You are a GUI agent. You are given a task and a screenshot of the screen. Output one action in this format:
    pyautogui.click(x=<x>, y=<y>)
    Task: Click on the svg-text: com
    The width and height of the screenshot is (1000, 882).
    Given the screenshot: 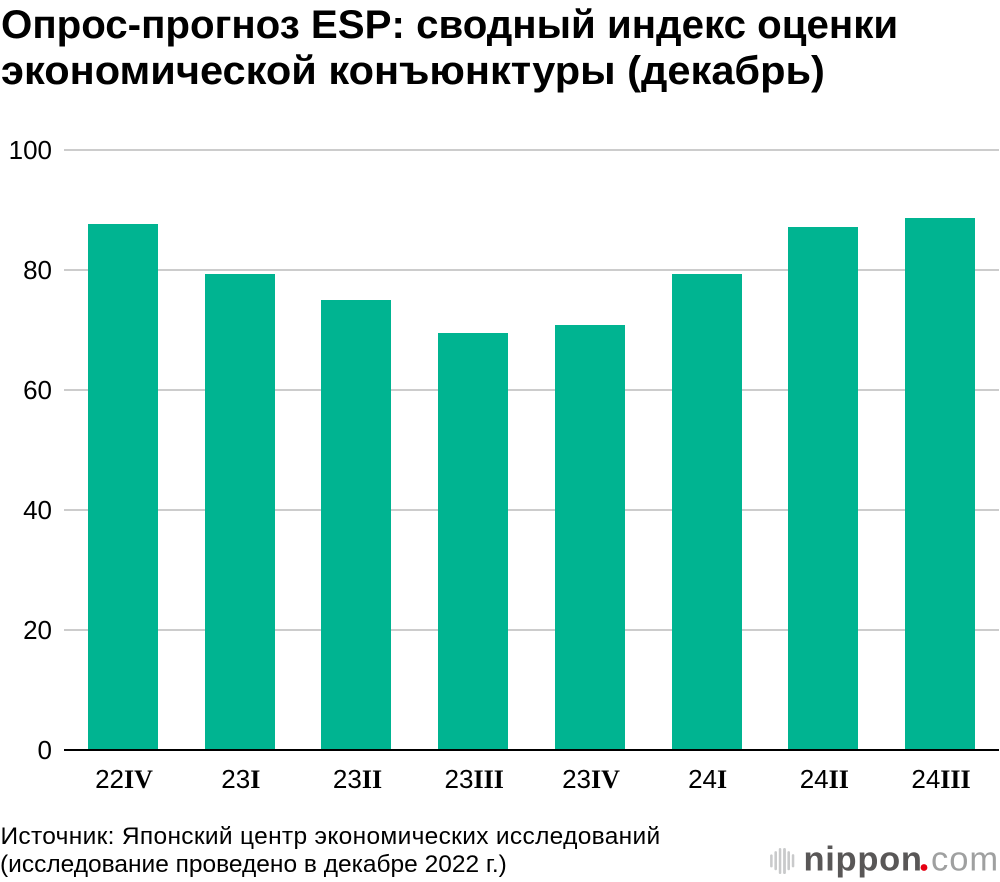 What is the action you would take?
    pyautogui.click(x=965, y=859)
    